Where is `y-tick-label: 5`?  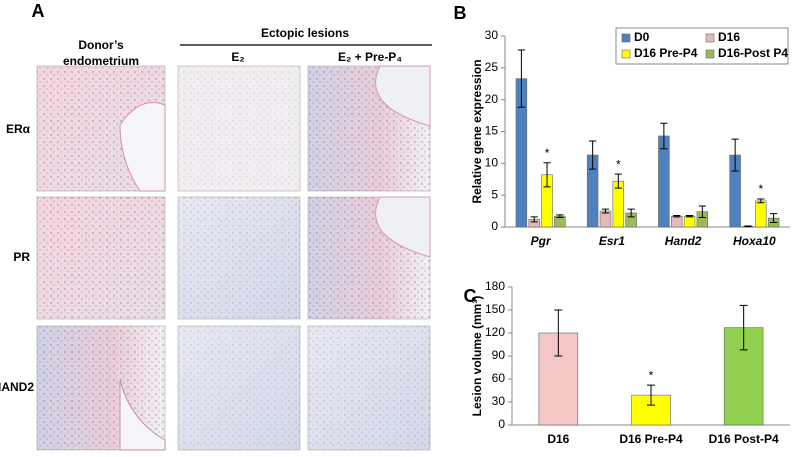 y-tick-label: 5 is located at coordinates (494, 194).